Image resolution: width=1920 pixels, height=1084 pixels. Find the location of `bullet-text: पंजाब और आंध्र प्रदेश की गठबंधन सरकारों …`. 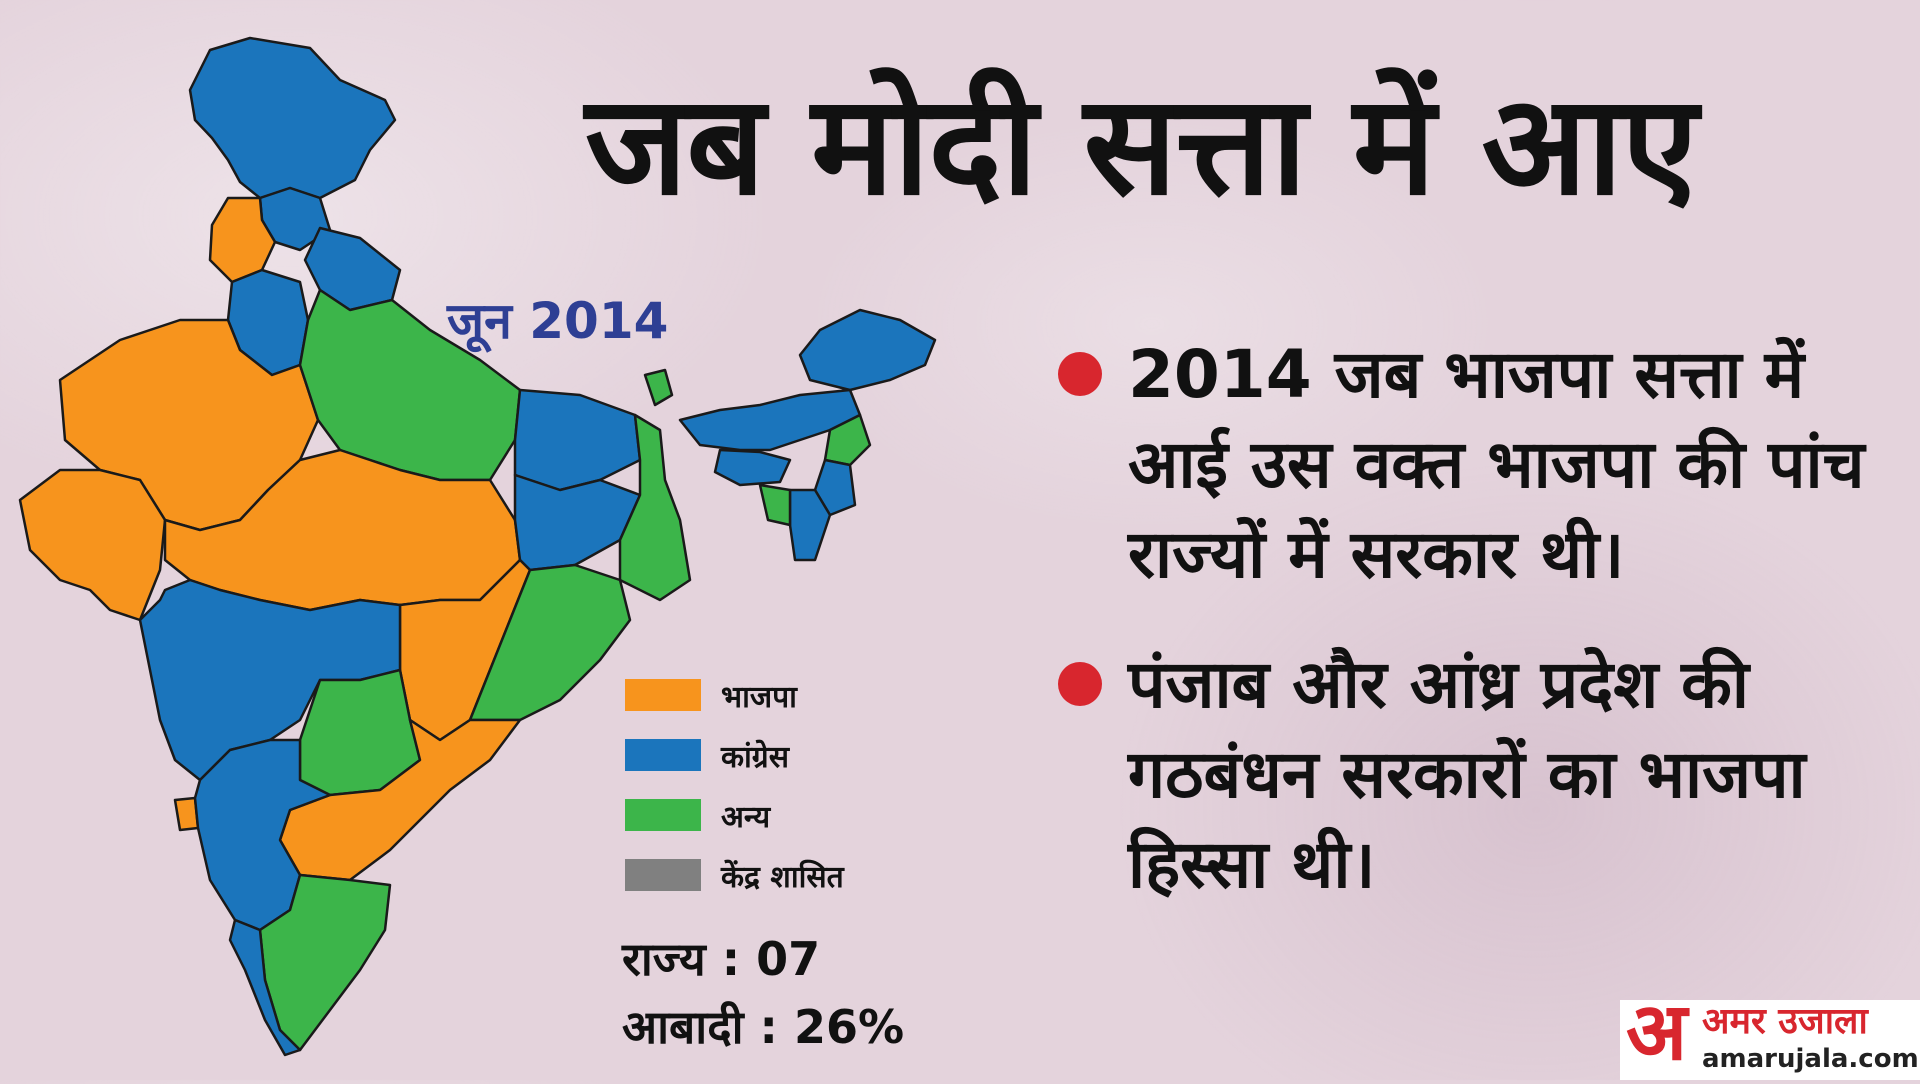

bullet-text: पंजाब और आंध्र प्रदेश की गठबंधन सरकारों … is located at coordinates (1467, 774).